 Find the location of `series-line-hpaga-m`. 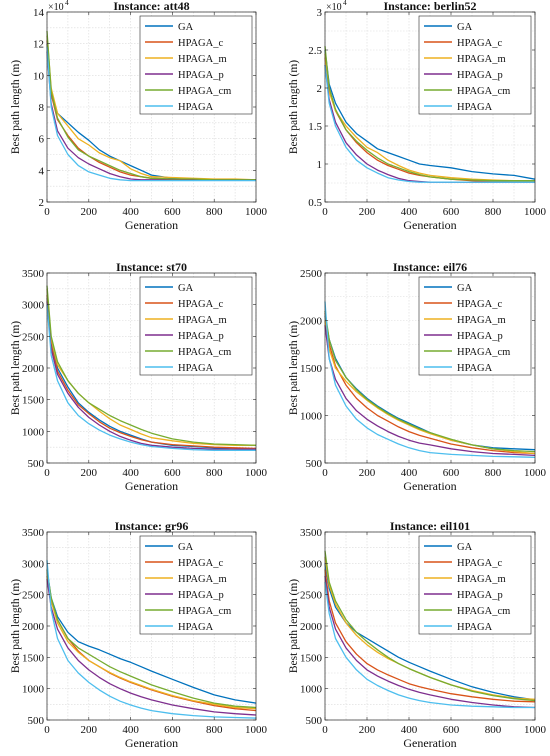

series-line-hpaga-m is located at coordinates (151, 108).